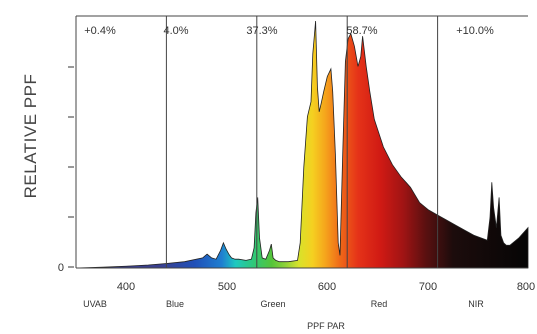  I want to click on band-name-nir: NIR, so click(476, 304).